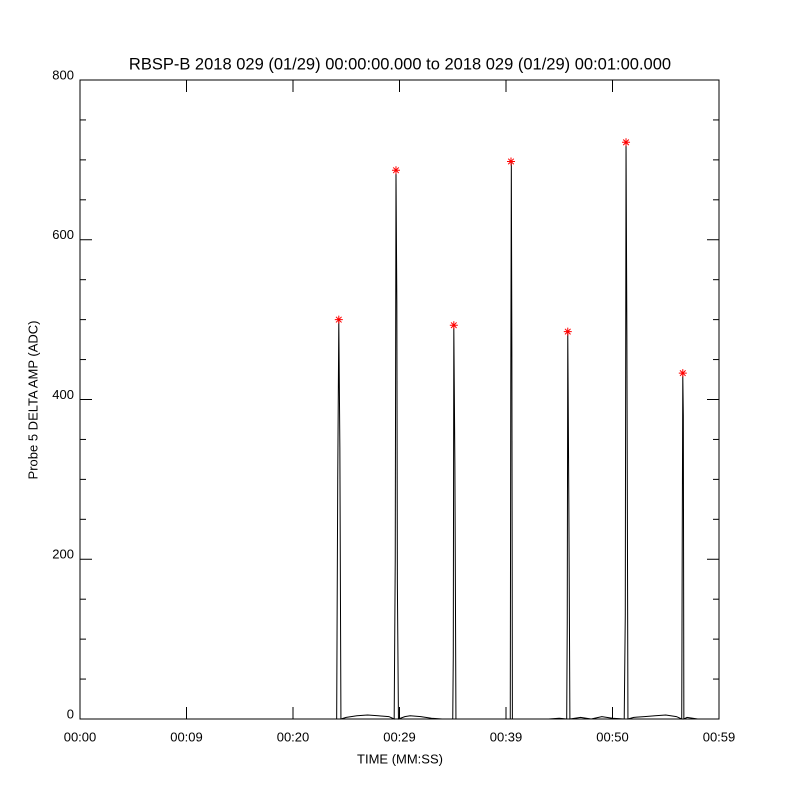  Describe the element at coordinates (506, 736) in the screenshot. I see `x-tick-label: 00:39` at that location.